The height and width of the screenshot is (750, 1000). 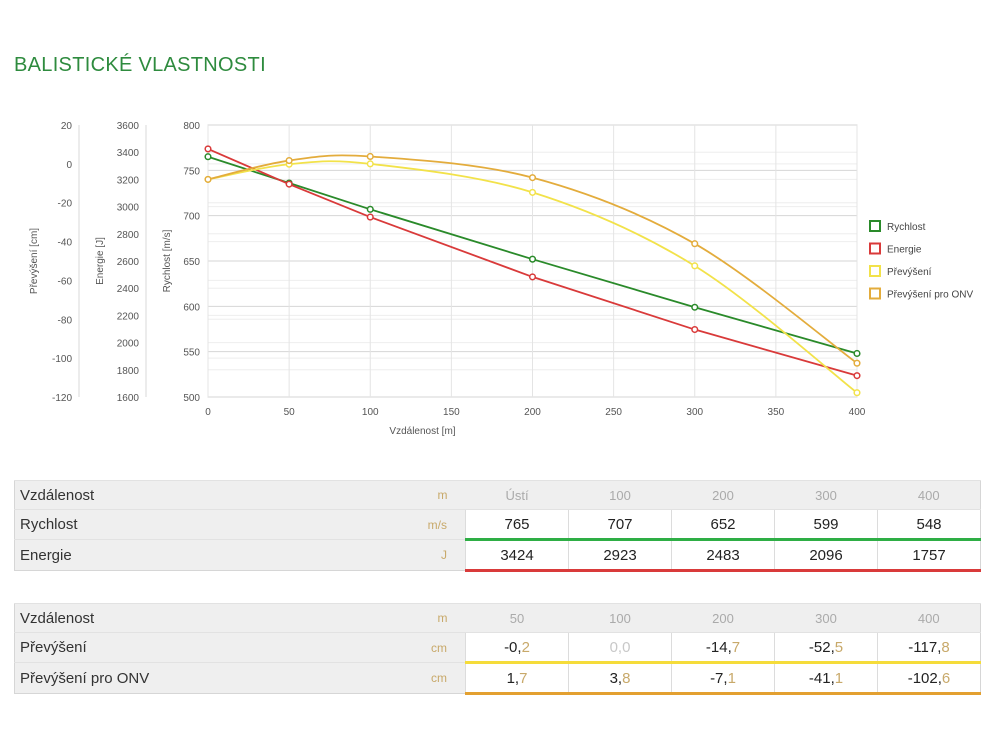 What do you see at coordinates (821, 678) in the screenshot?
I see `value-integer: -41,` at bounding box center [821, 678].